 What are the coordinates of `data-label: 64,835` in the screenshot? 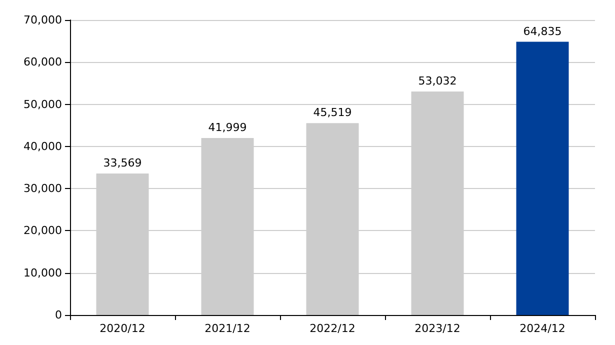 It's located at (542, 31).